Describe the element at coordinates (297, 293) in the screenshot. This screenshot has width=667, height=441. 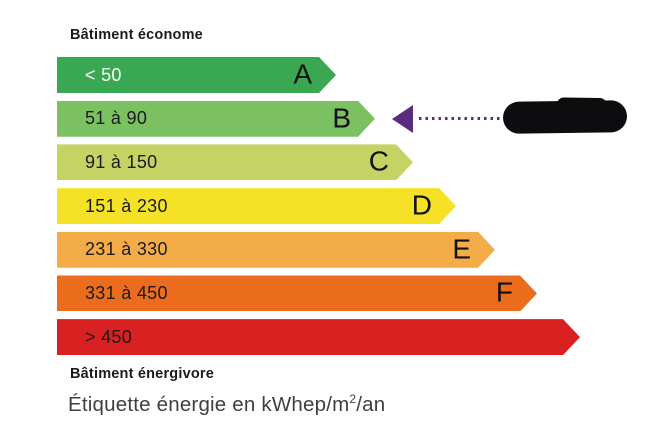
I see `energy-class-bar-f: 331 à 450 F` at that location.